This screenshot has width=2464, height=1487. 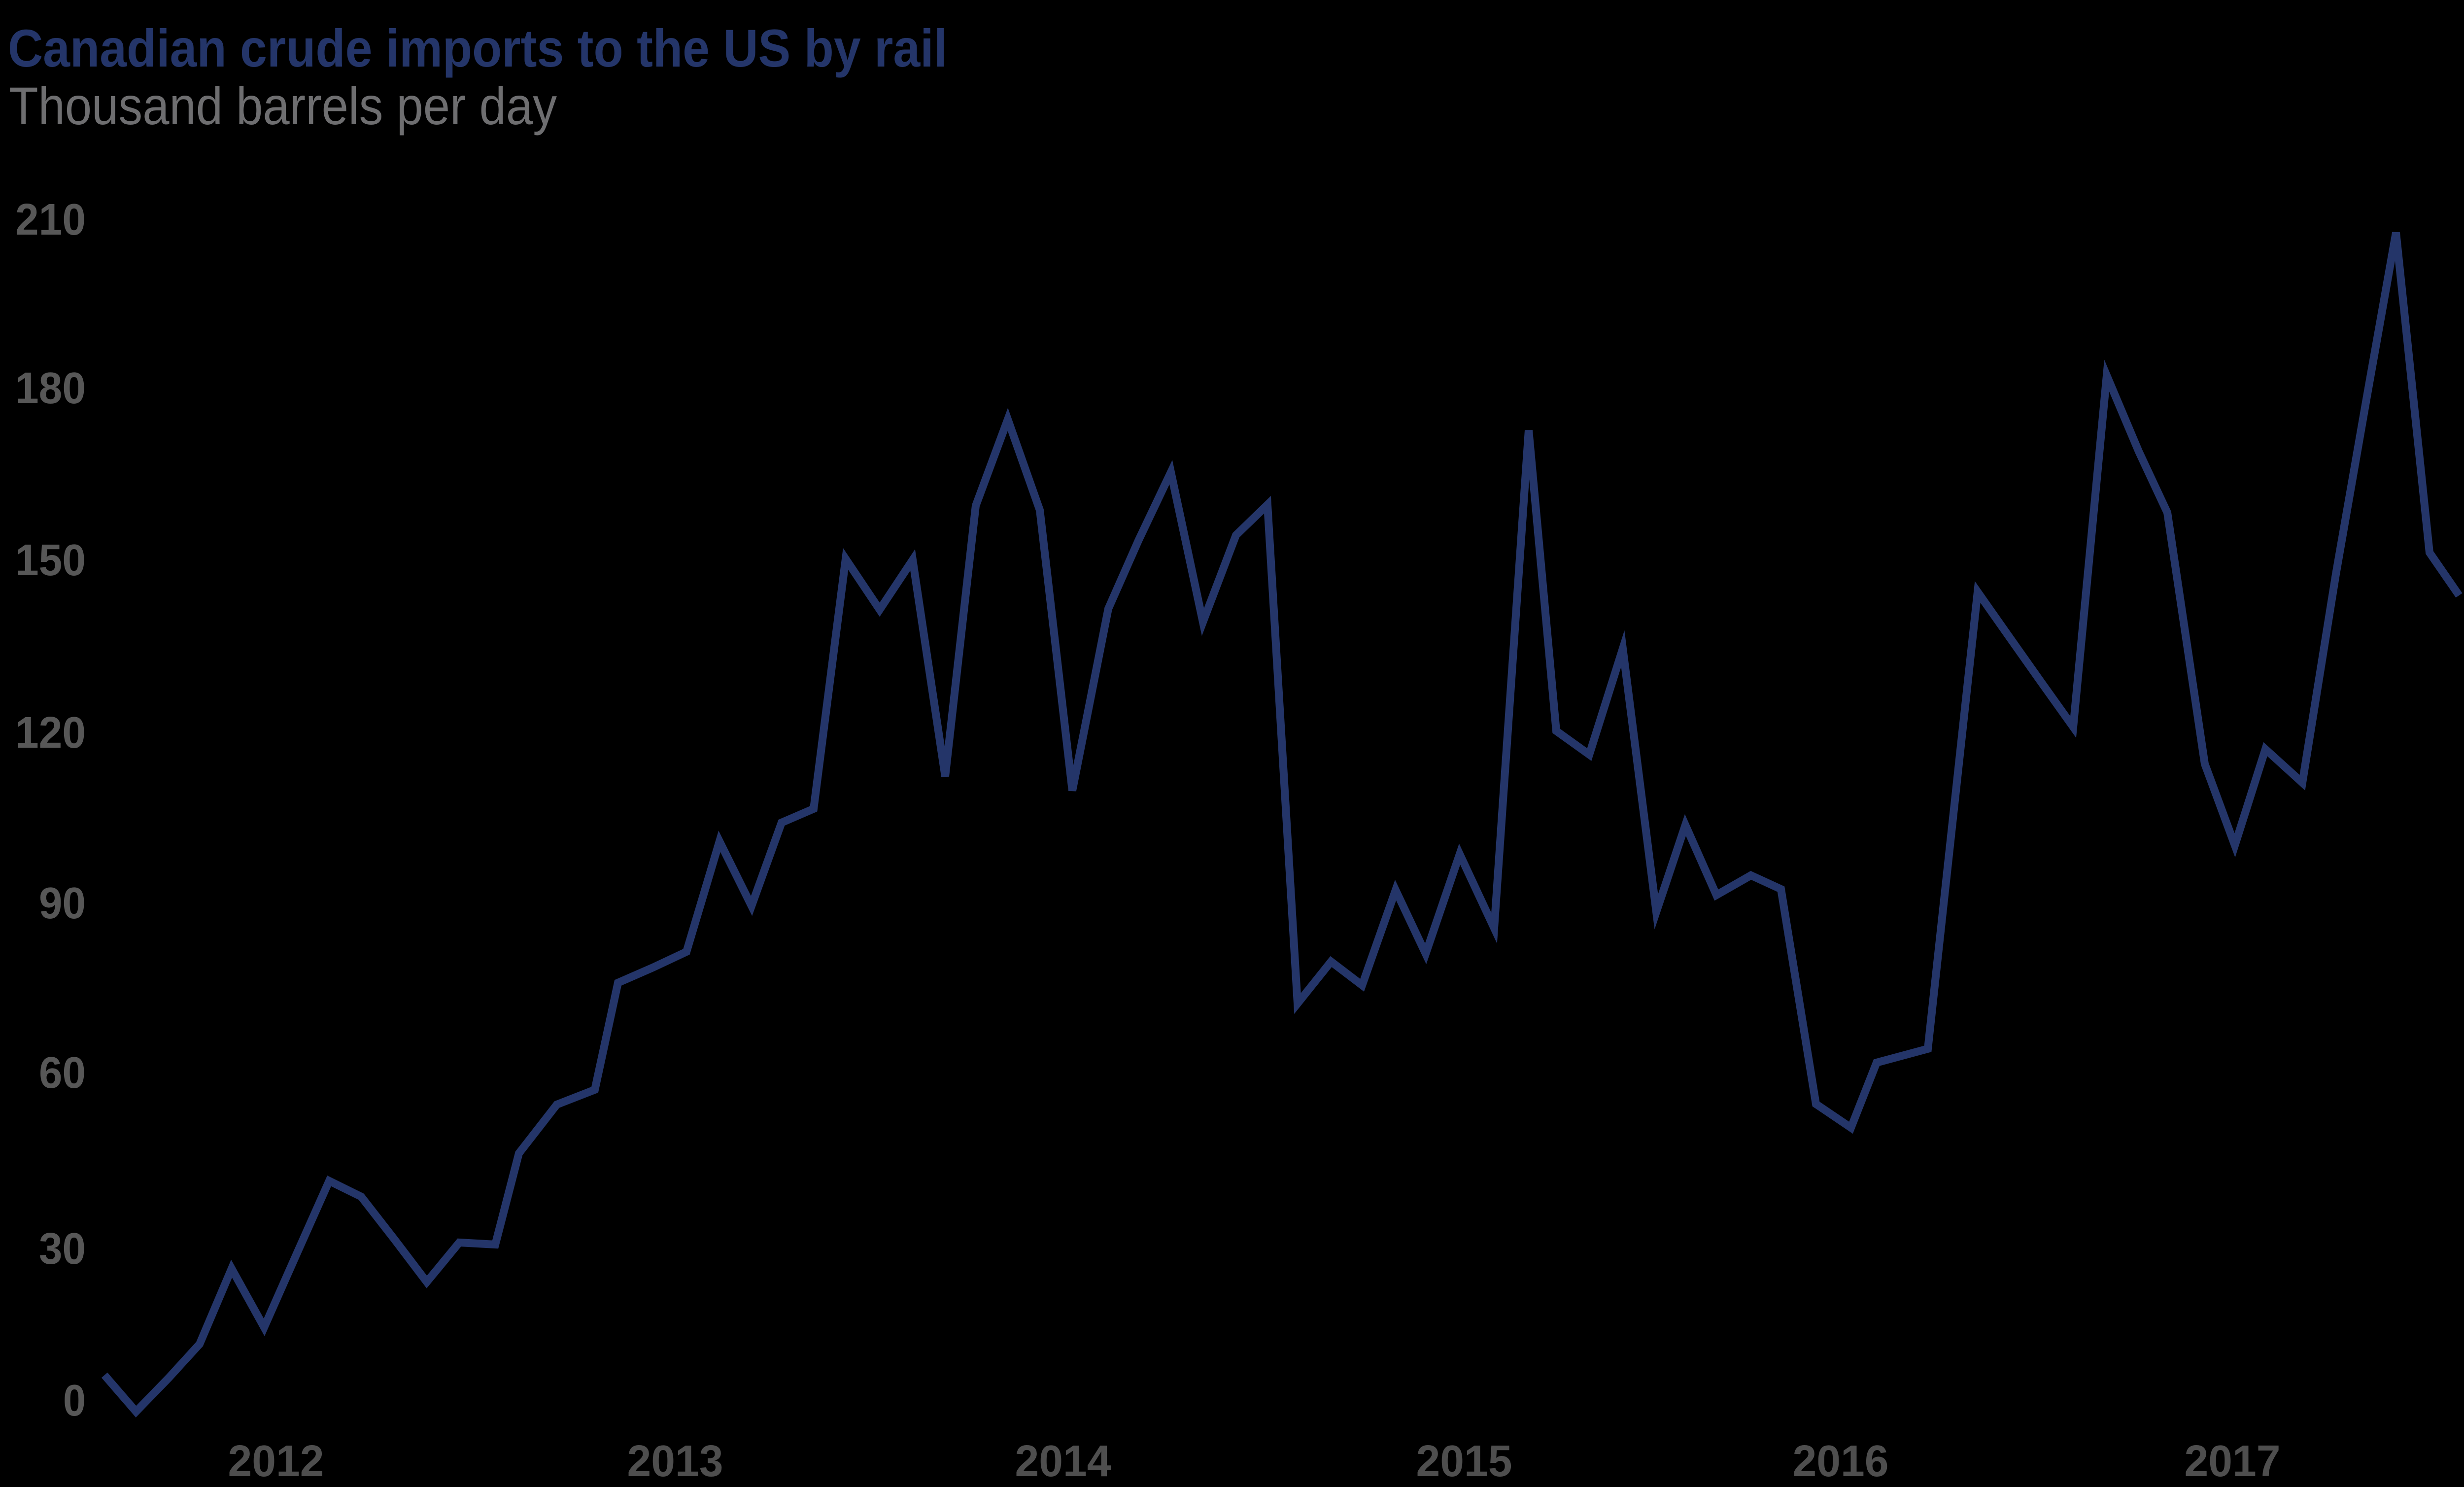 What do you see at coordinates (50, 561) in the screenshot?
I see `svg-text: 150` at bounding box center [50, 561].